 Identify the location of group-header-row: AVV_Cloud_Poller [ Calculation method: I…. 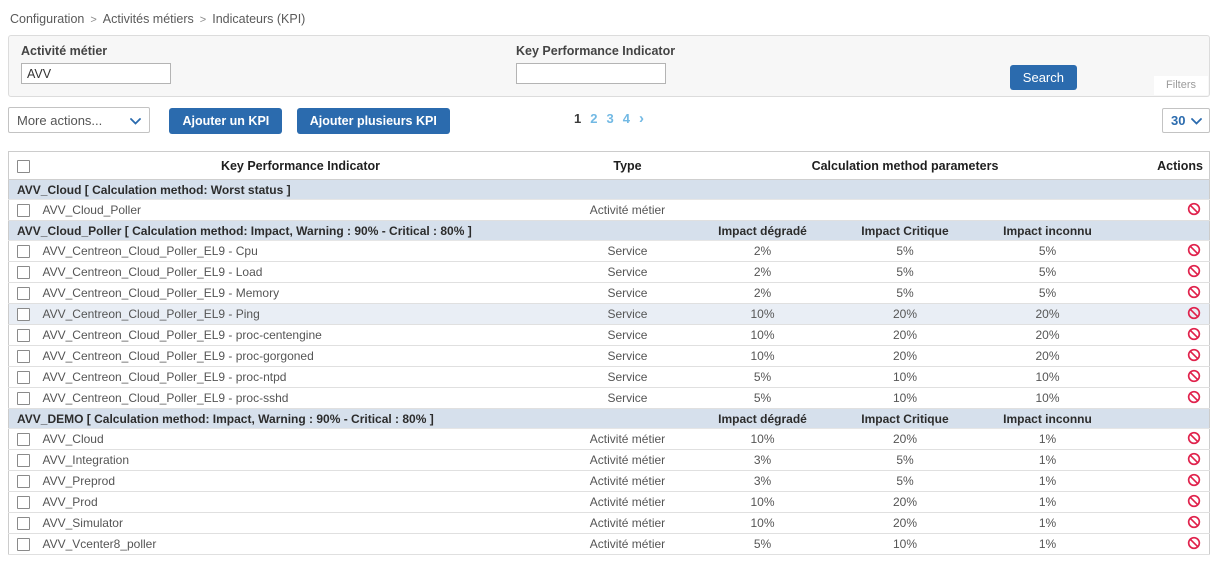
(609, 230).